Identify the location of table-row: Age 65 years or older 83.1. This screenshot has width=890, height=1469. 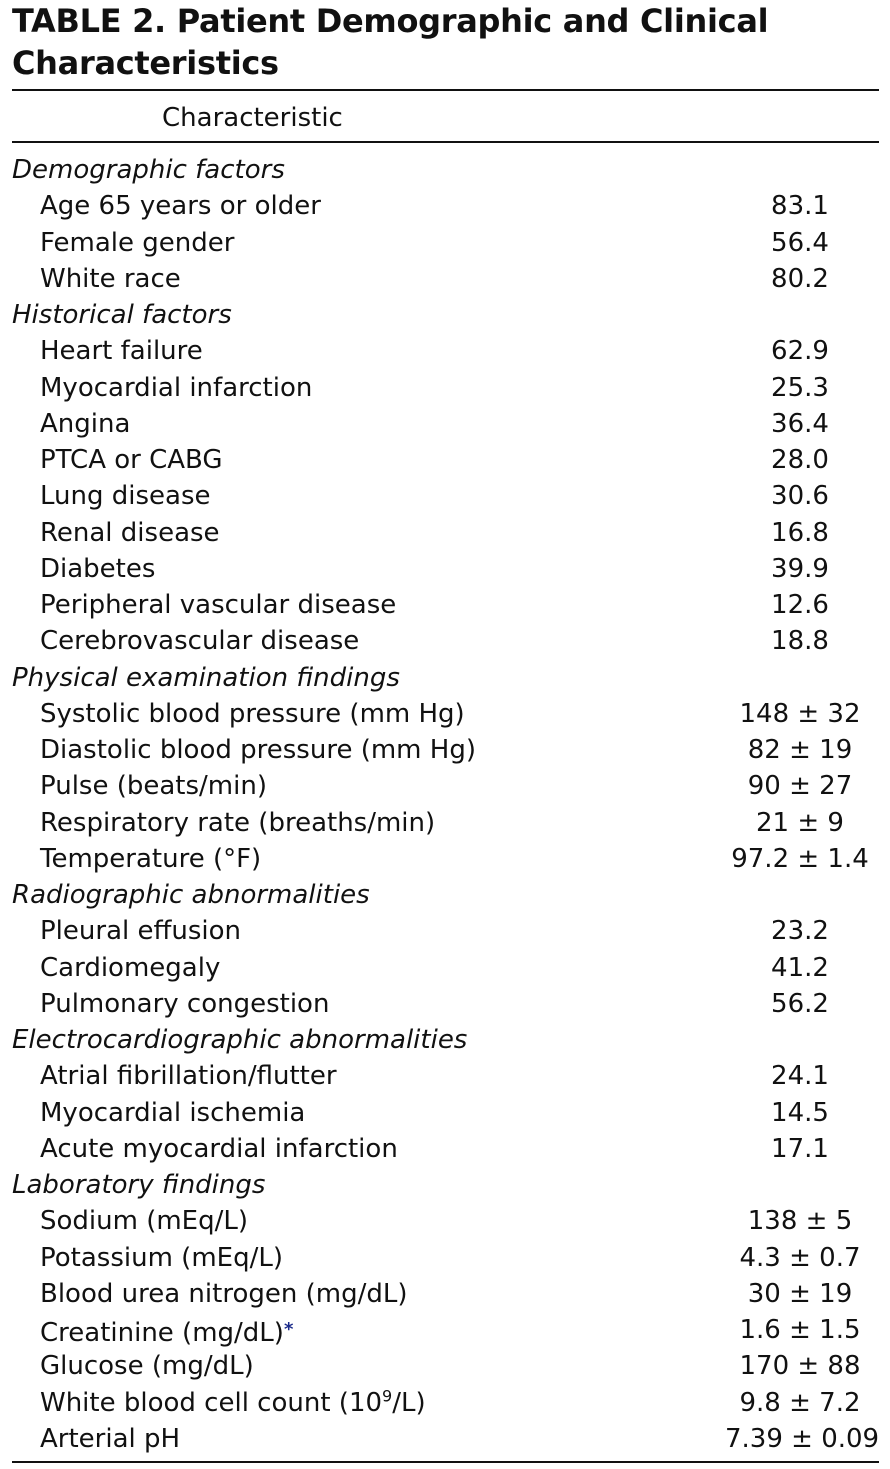
(445, 206).